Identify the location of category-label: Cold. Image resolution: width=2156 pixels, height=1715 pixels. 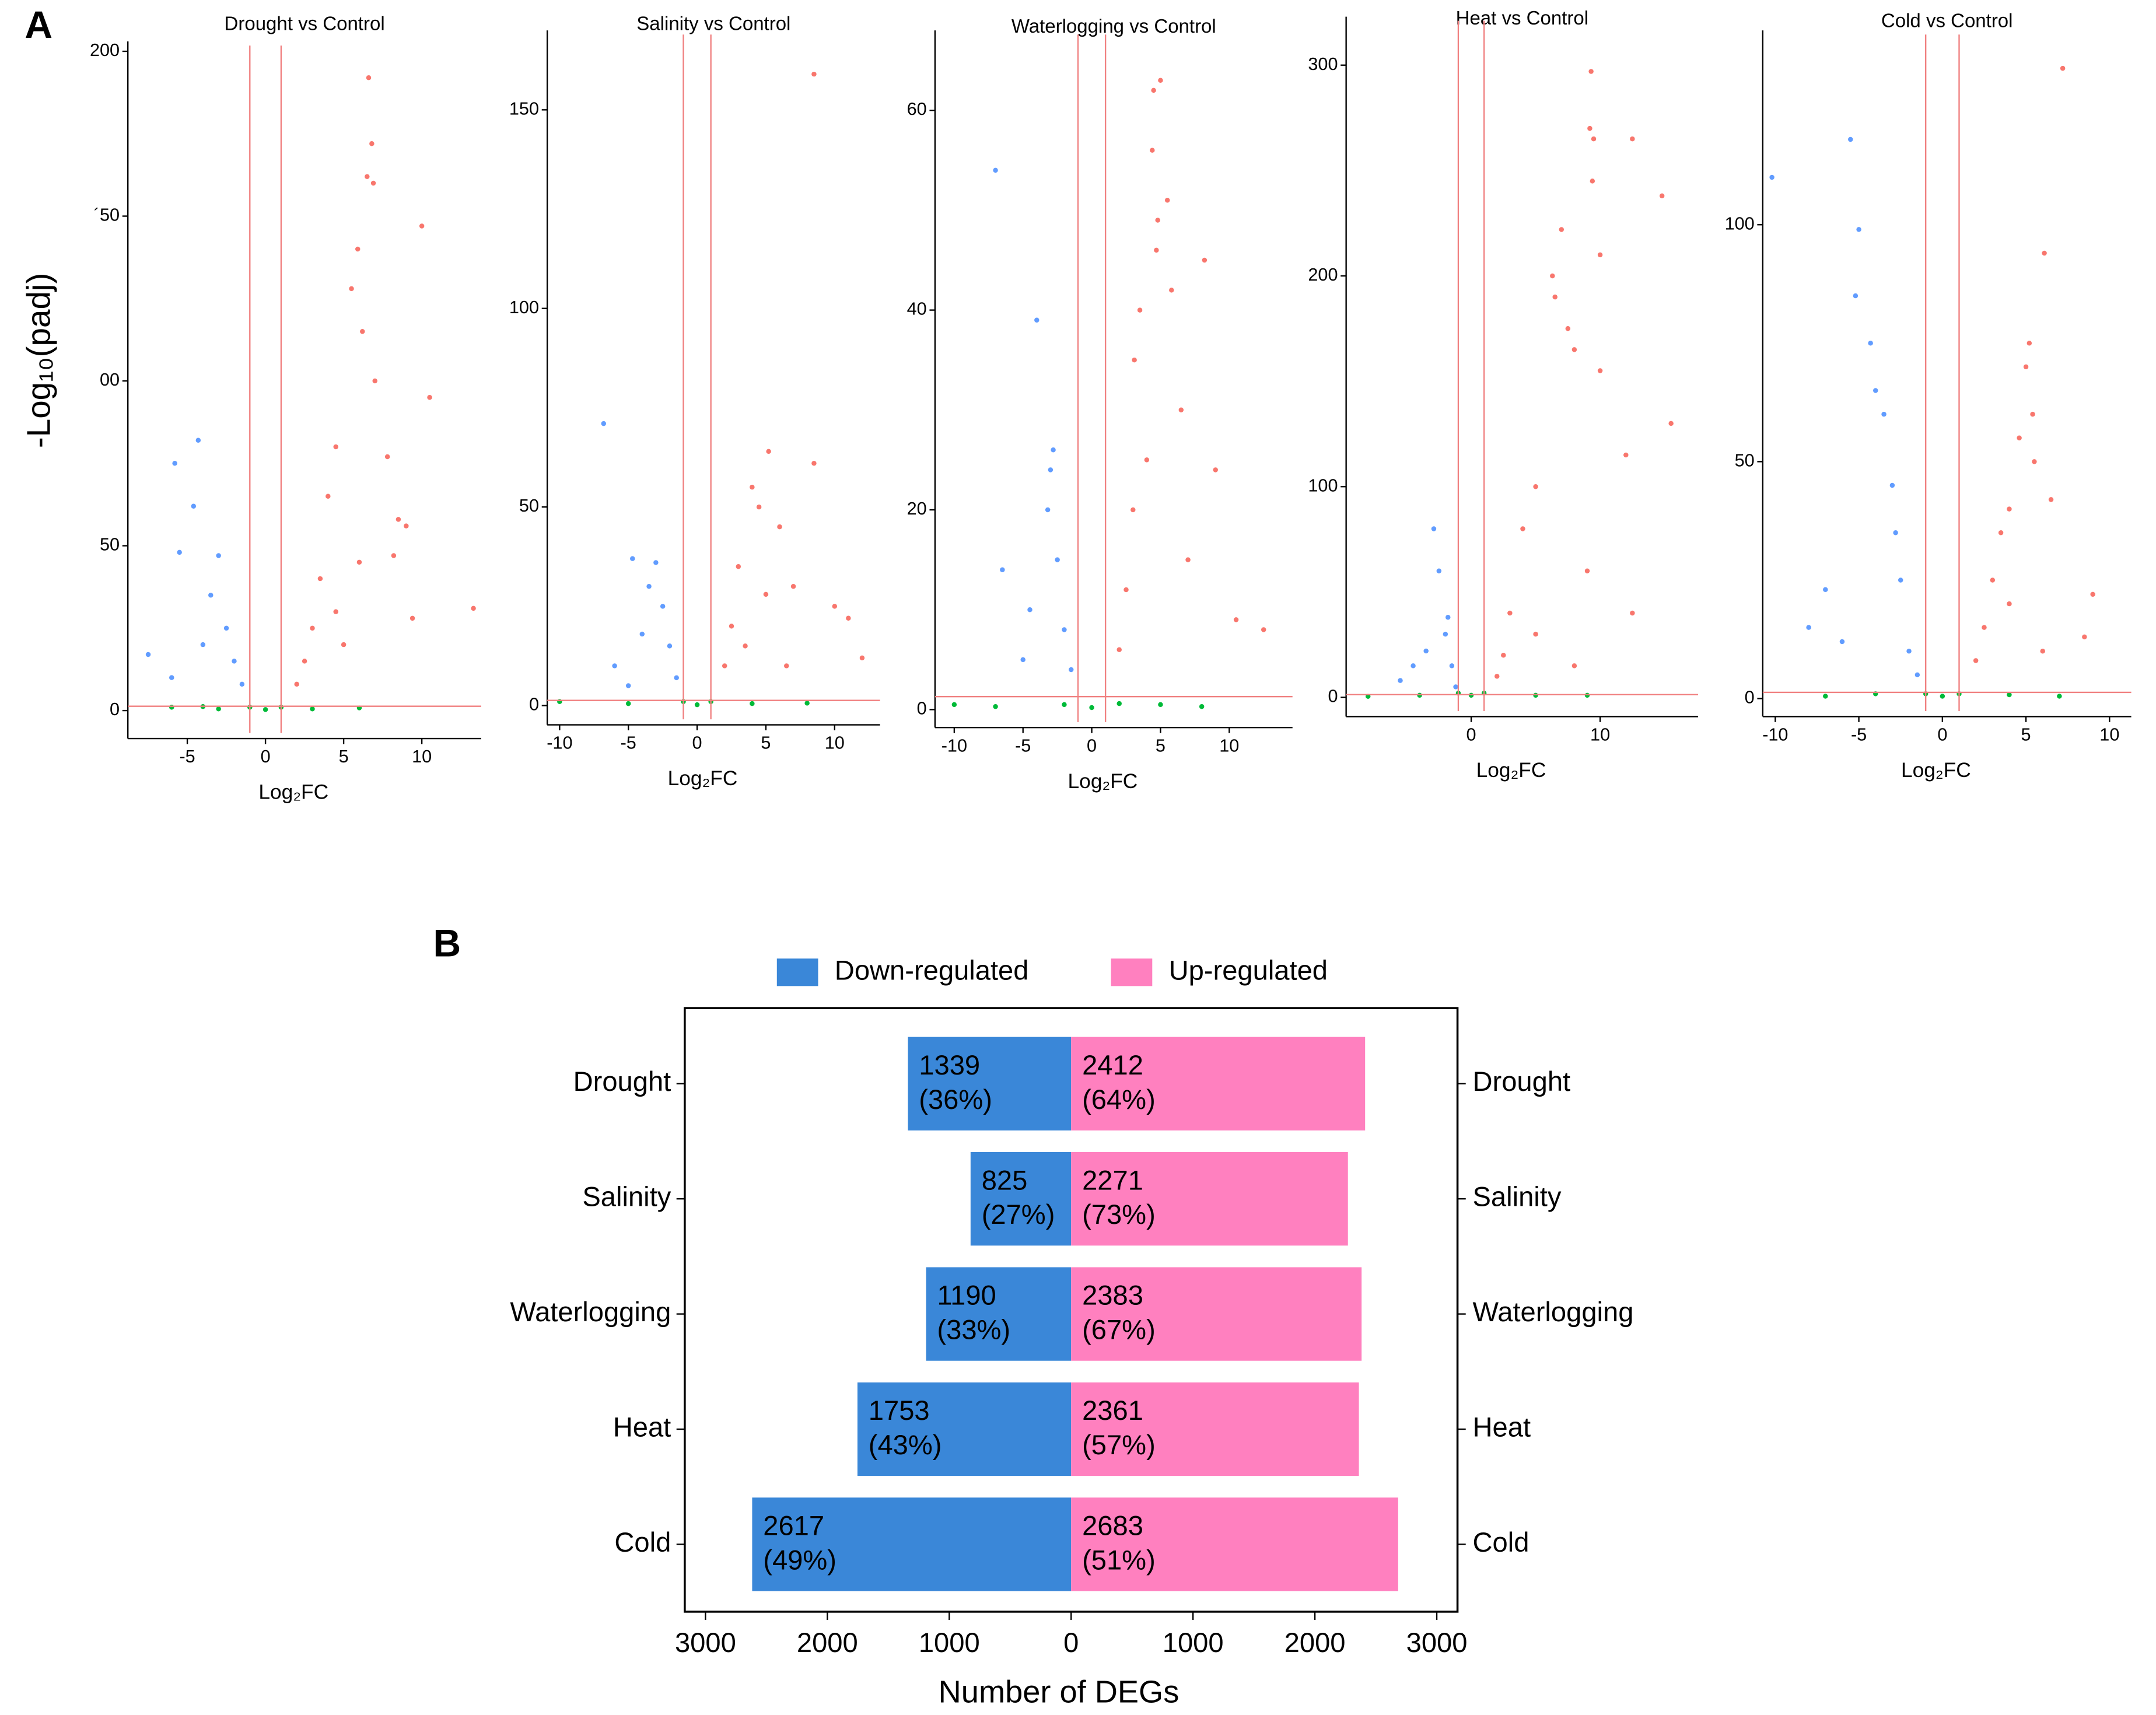
(1501, 1542).